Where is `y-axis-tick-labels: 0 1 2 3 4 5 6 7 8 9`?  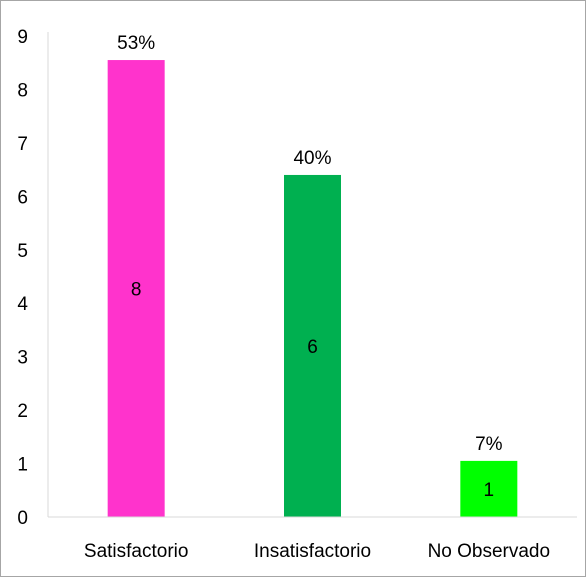
y-axis-tick-labels: 0 1 2 3 4 5 6 7 8 9 is located at coordinates (22, 278).